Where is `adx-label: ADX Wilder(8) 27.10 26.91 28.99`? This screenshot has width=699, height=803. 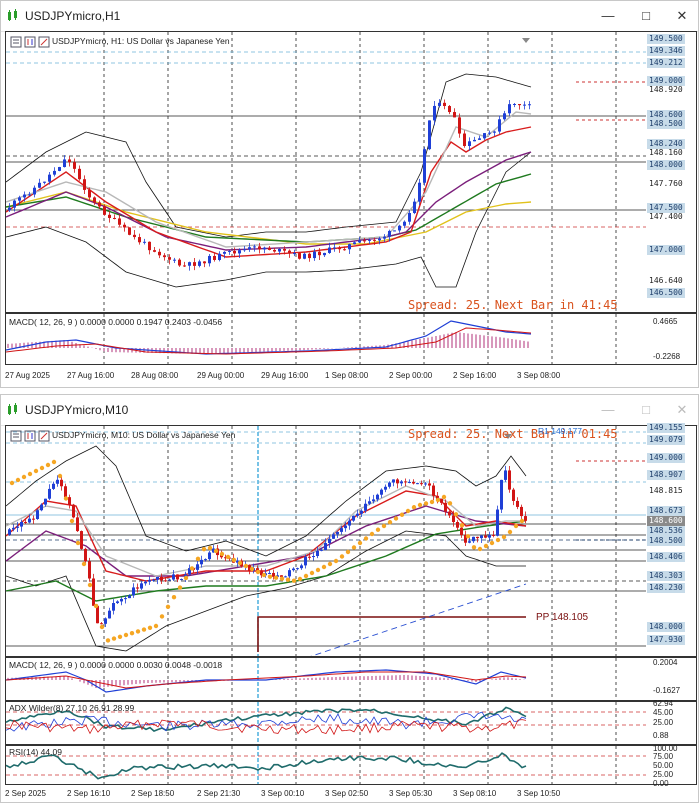 adx-label: ADX Wilder(8) 27.10 26.91 28.99 is located at coordinates (72, 708).